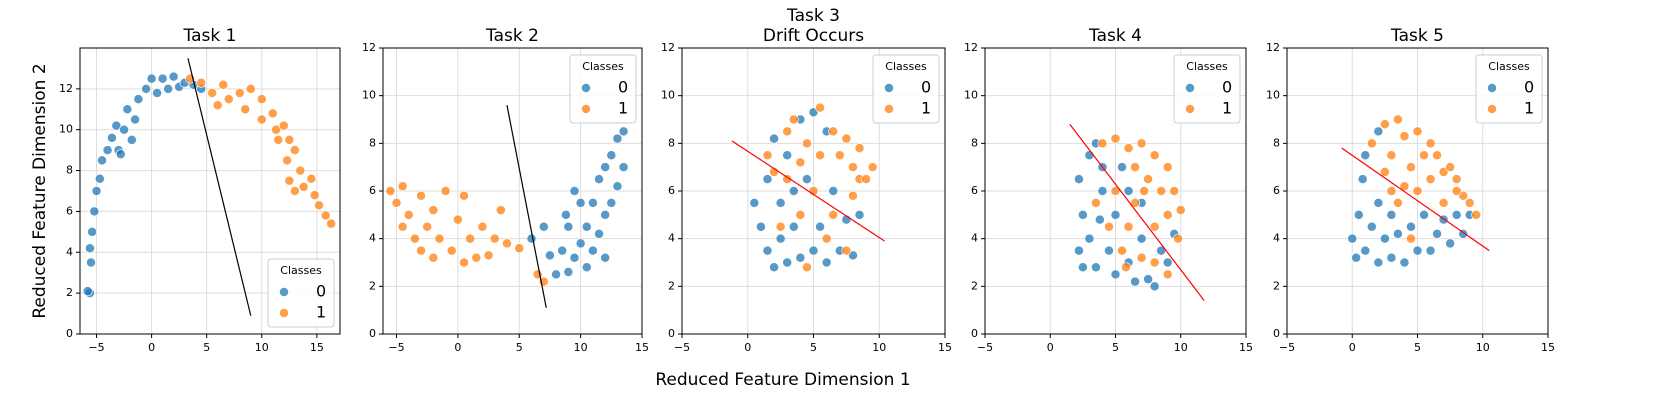 Image resolution: width=1661 pixels, height=415 pixels. Describe the element at coordinates (1276, 238) in the screenshot. I see `y-tick-label: 4` at that location.